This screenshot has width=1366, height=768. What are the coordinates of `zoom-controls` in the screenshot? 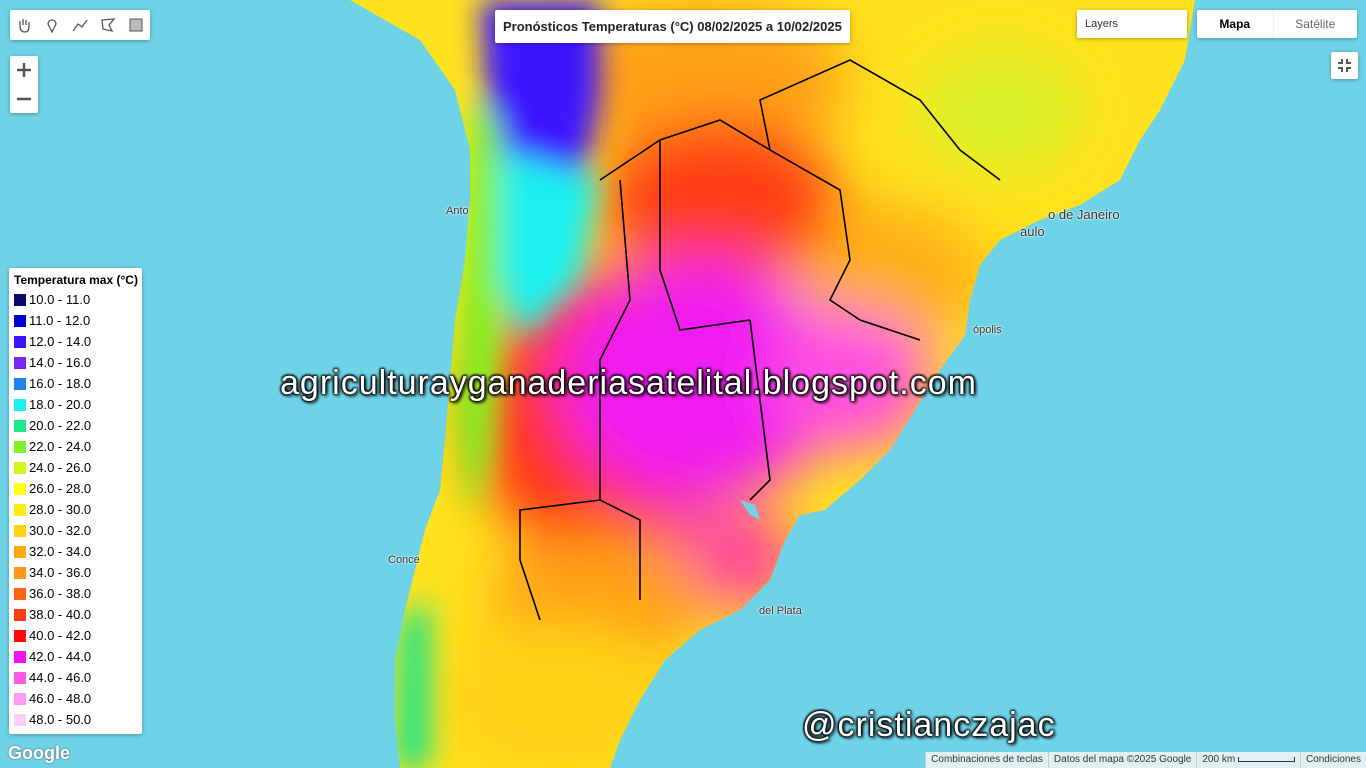 It's located at (24, 84).